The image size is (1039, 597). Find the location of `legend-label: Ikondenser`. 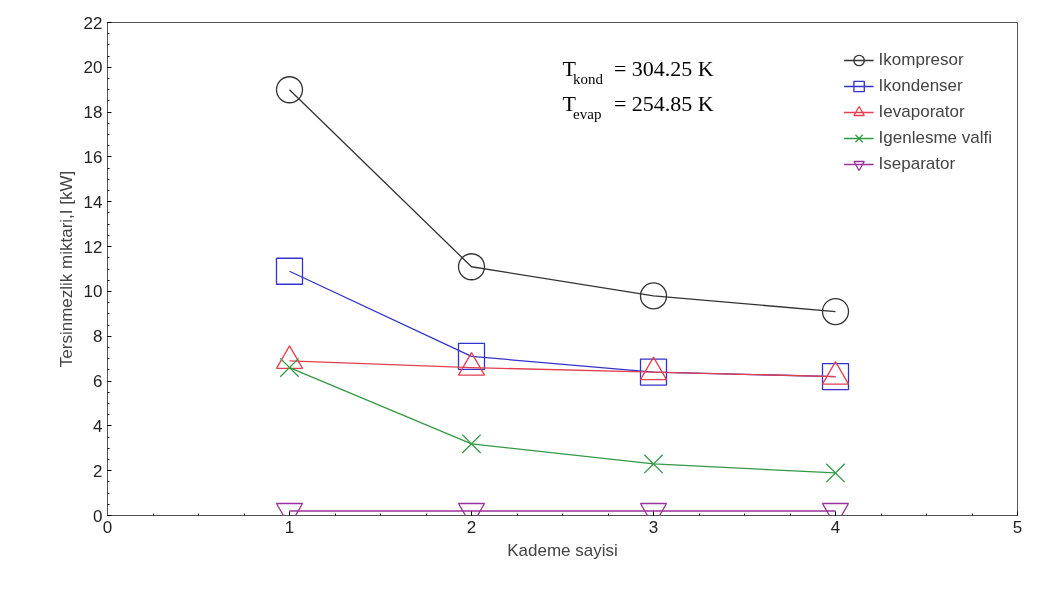

legend-label: Ikondenser is located at coordinates (920, 86).